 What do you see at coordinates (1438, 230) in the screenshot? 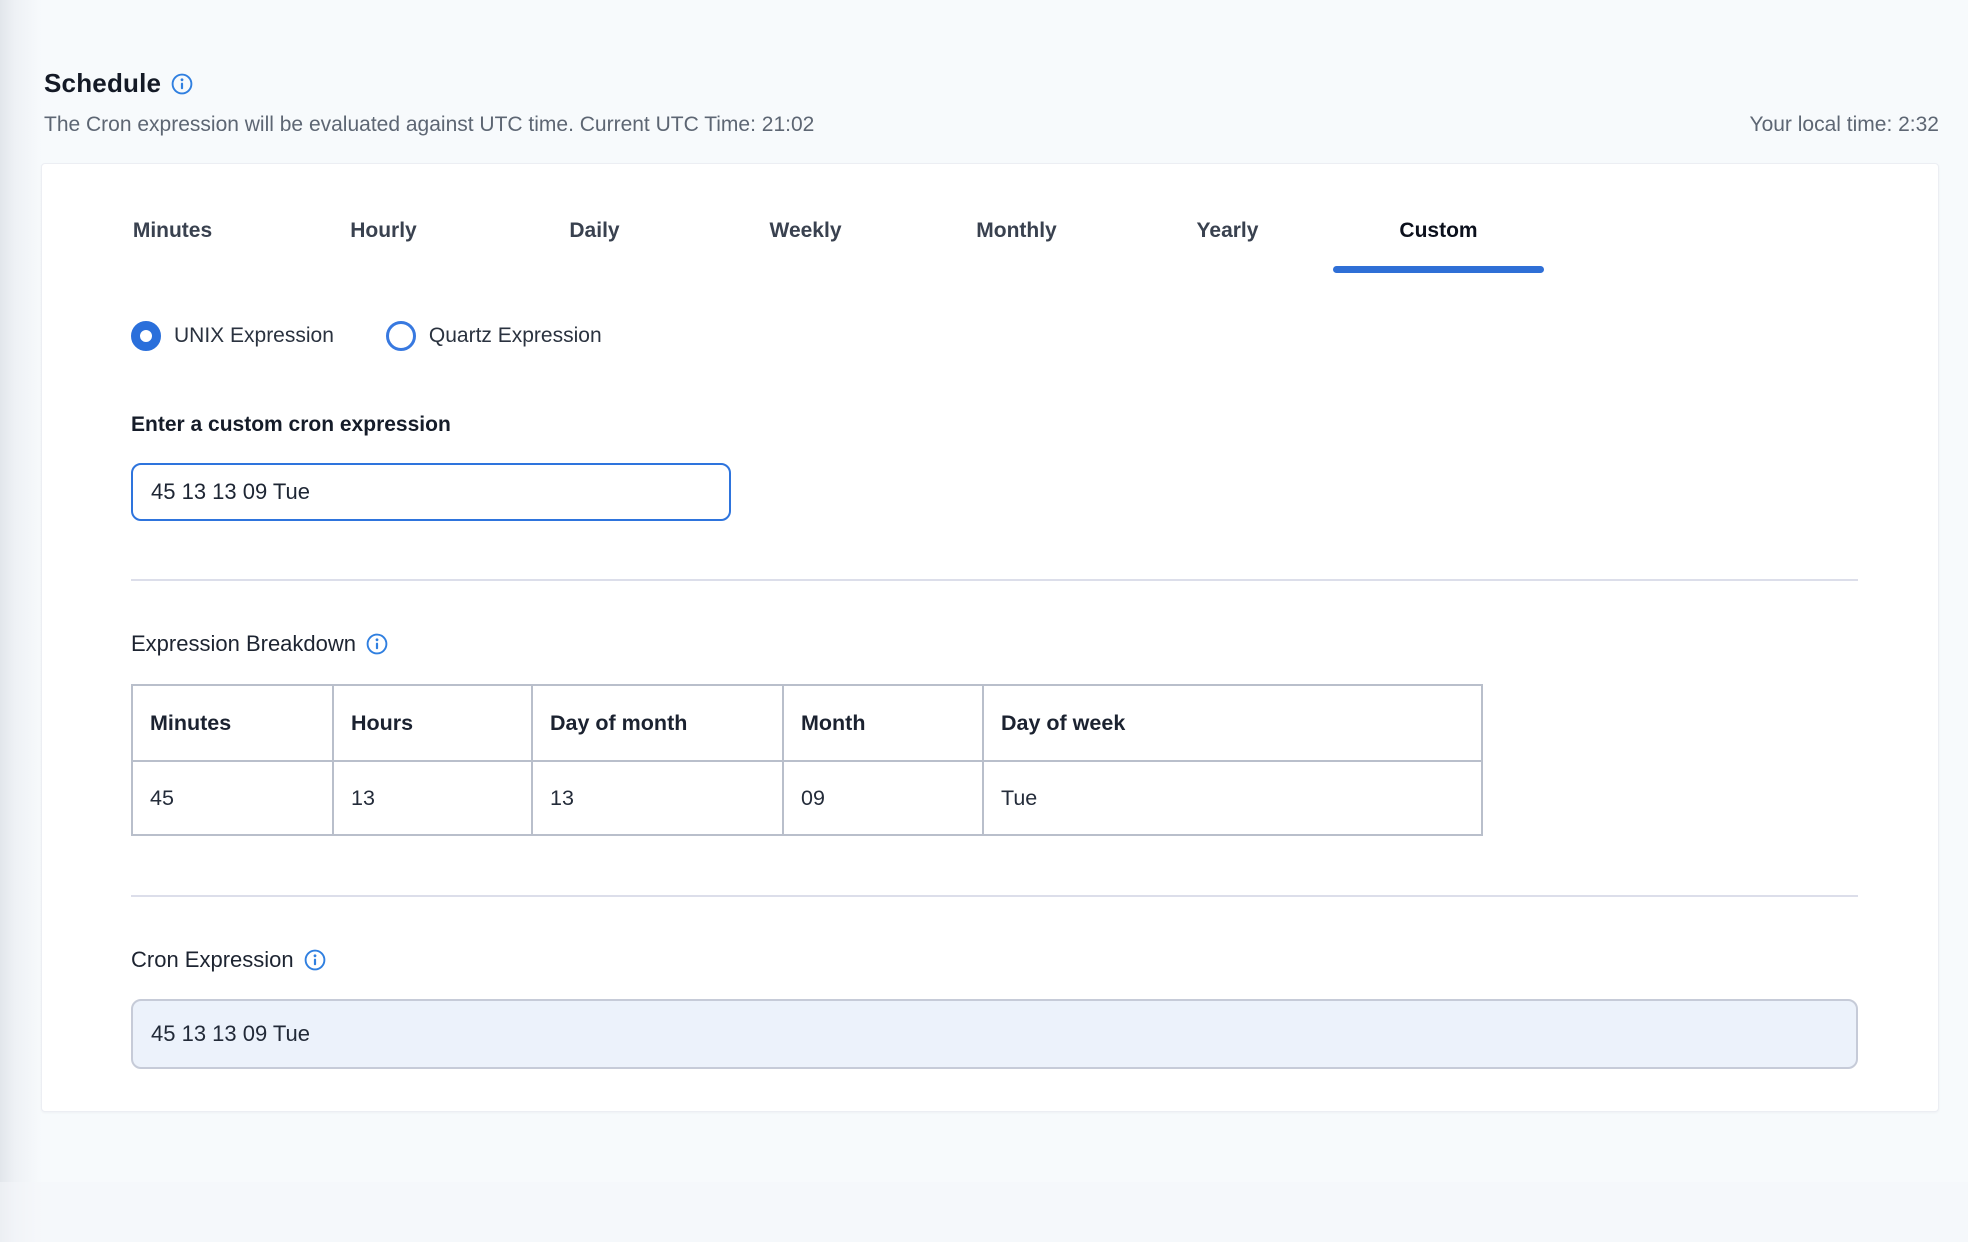
I see `tab-label: Custom` at bounding box center [1438, 230].